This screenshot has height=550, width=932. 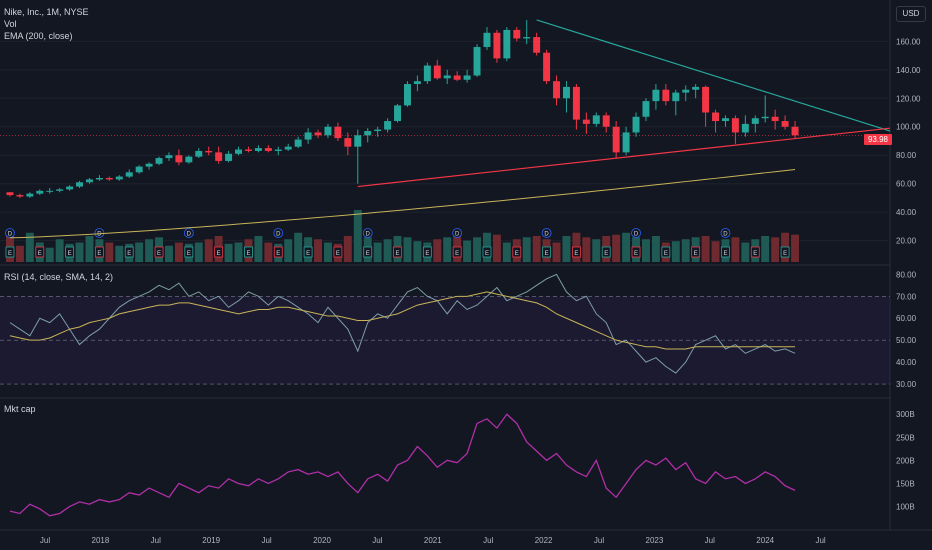 What do you see at coordinates (906, 362) in the screenshot?
I see `rsi-axis-label: 40.00` at bounding box center [906, 362].